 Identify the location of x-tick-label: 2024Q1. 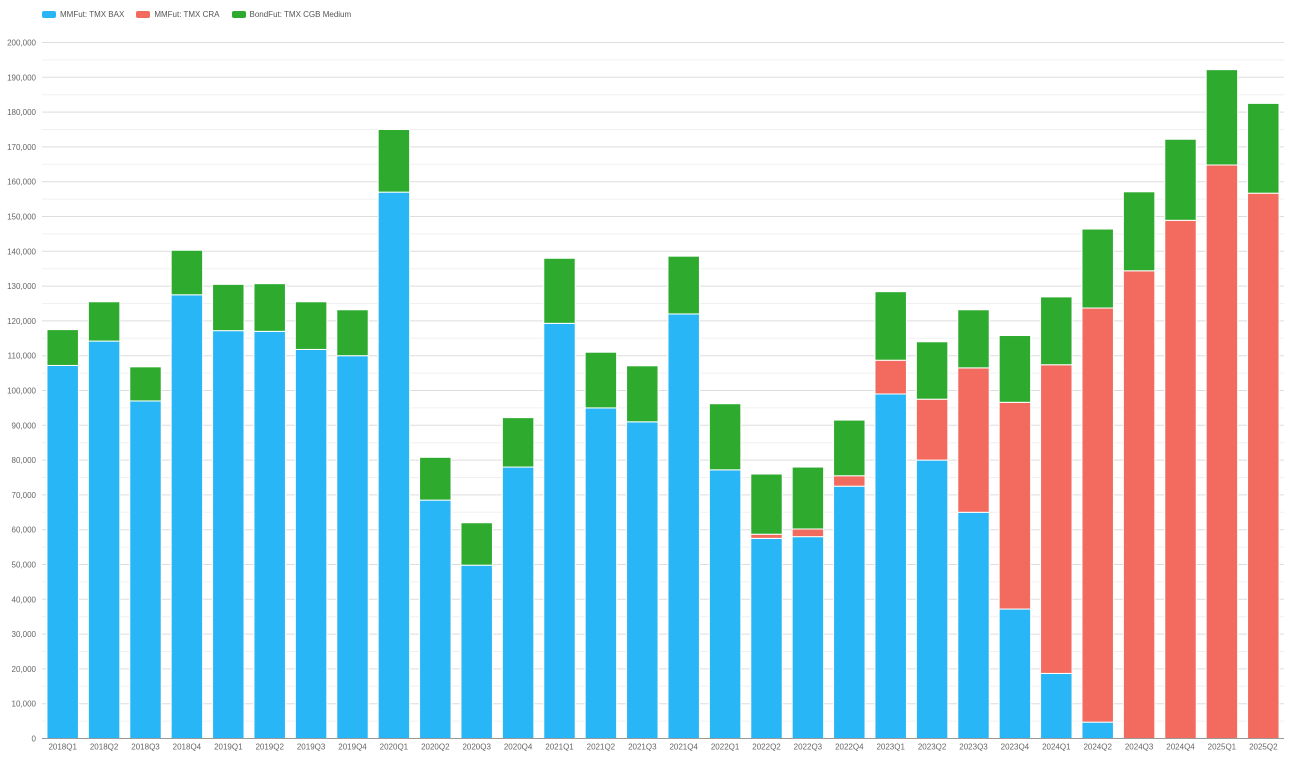
(1056, 747).